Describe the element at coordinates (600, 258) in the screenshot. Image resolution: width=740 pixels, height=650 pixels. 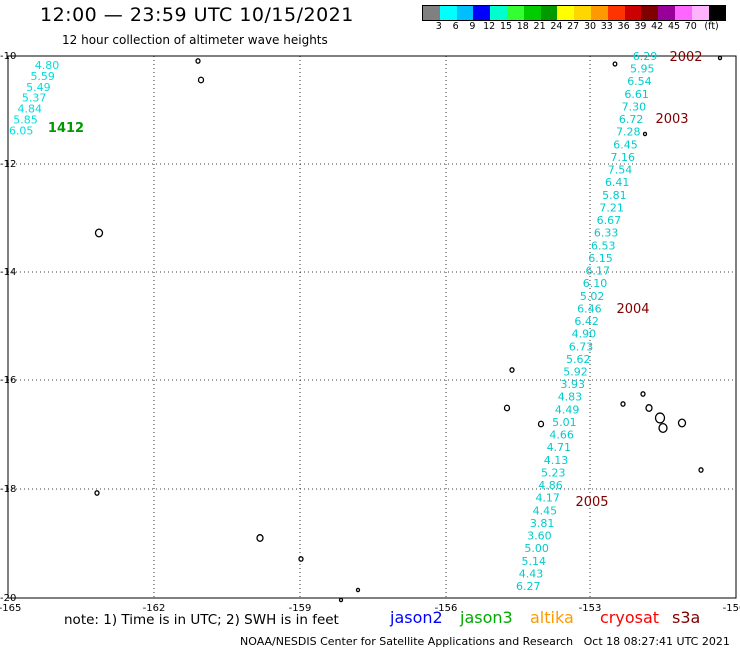
I see `wave-height-value: 6.15` at that location.